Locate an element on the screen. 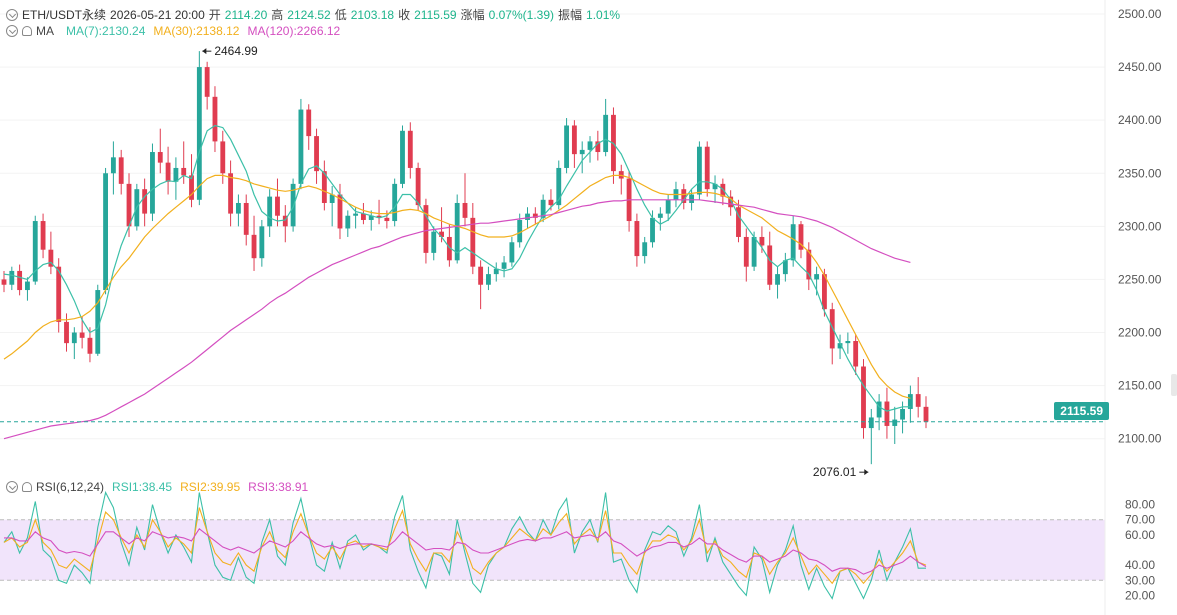 The image size is (1177, 615). rsi-alert-bell-icon is located at coordinates (27, 487).